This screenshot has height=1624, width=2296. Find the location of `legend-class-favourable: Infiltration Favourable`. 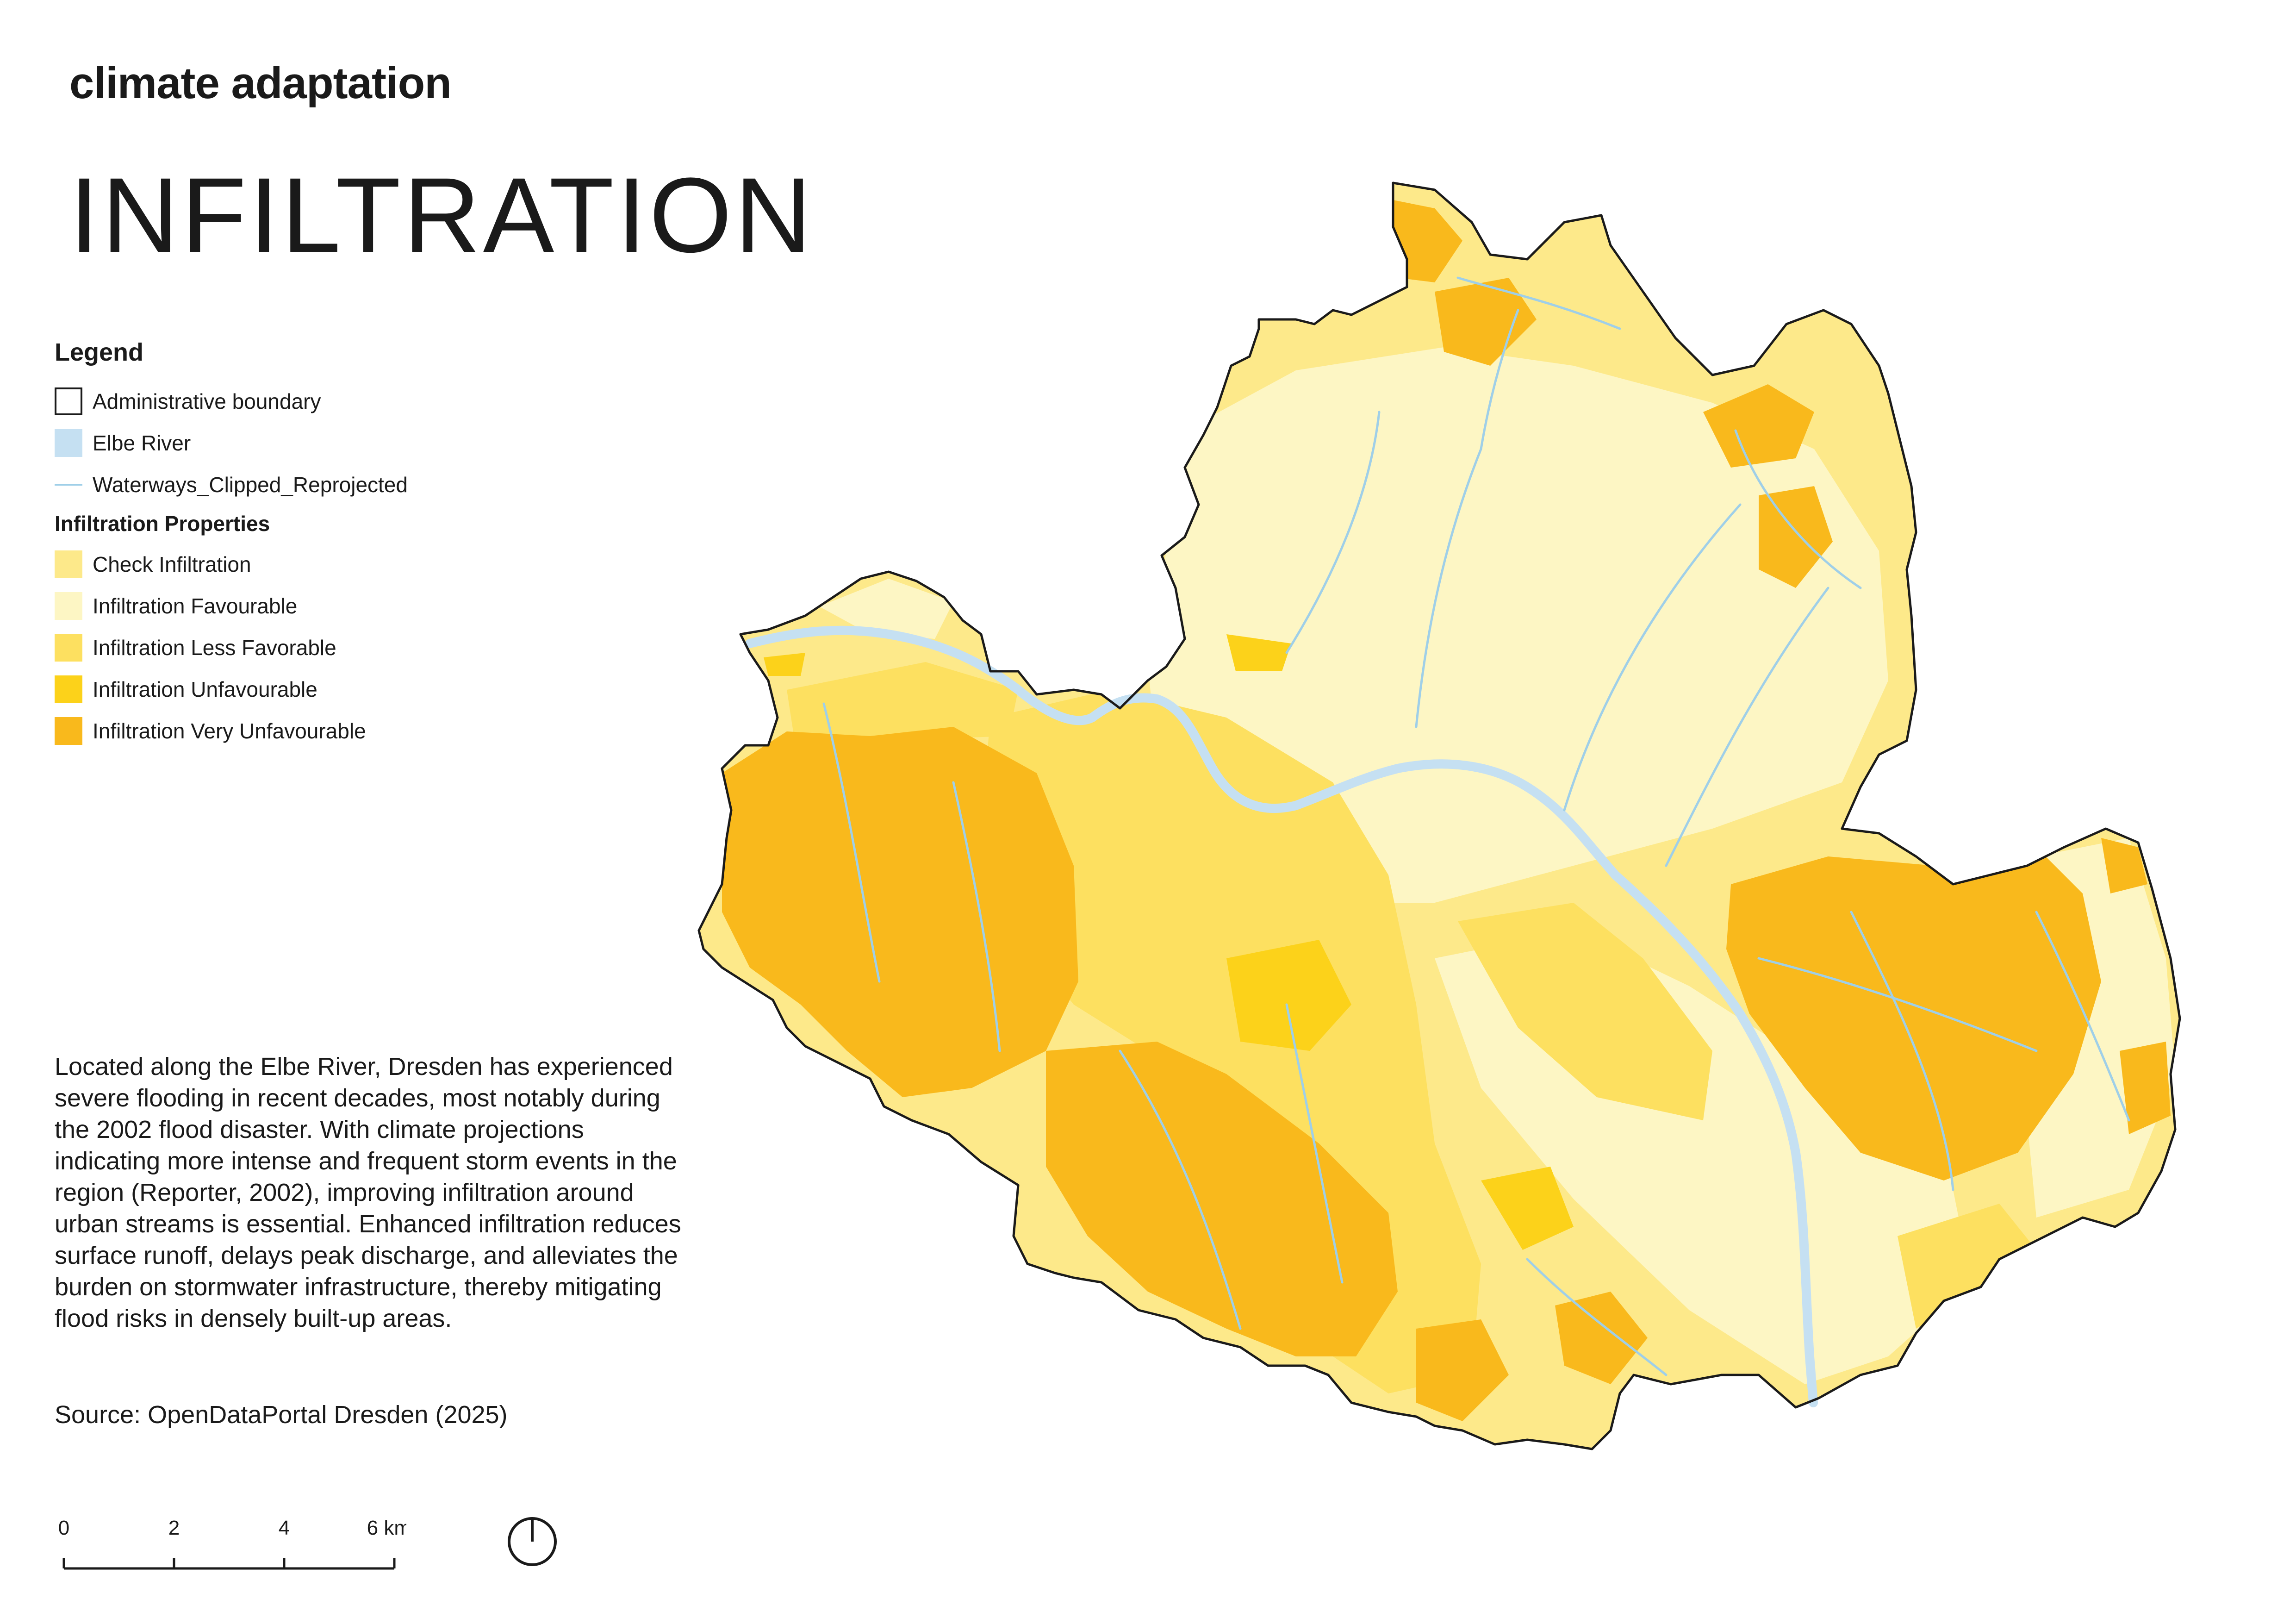

legend-class-favourable: Infiltration Favourable is located at coordinates (309, 606).